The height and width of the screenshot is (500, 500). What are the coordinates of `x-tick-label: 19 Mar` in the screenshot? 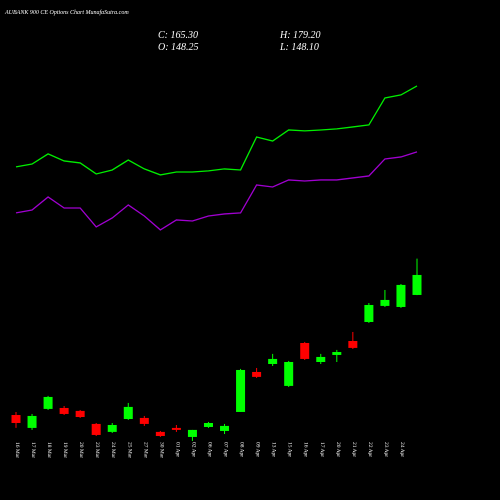 It's located at (65, 450).